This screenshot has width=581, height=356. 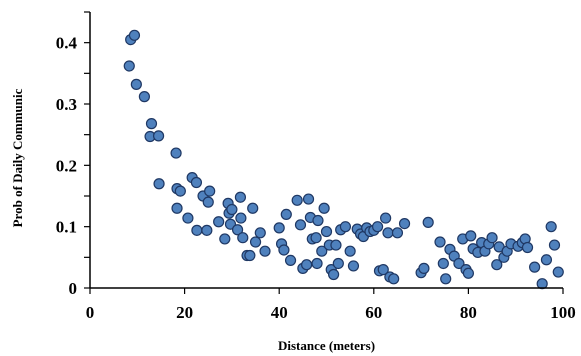 What do you see at coordinates (373, 312) in the screenshot?
I see `x-tick-label: 60` at bounding box center [373, 312].